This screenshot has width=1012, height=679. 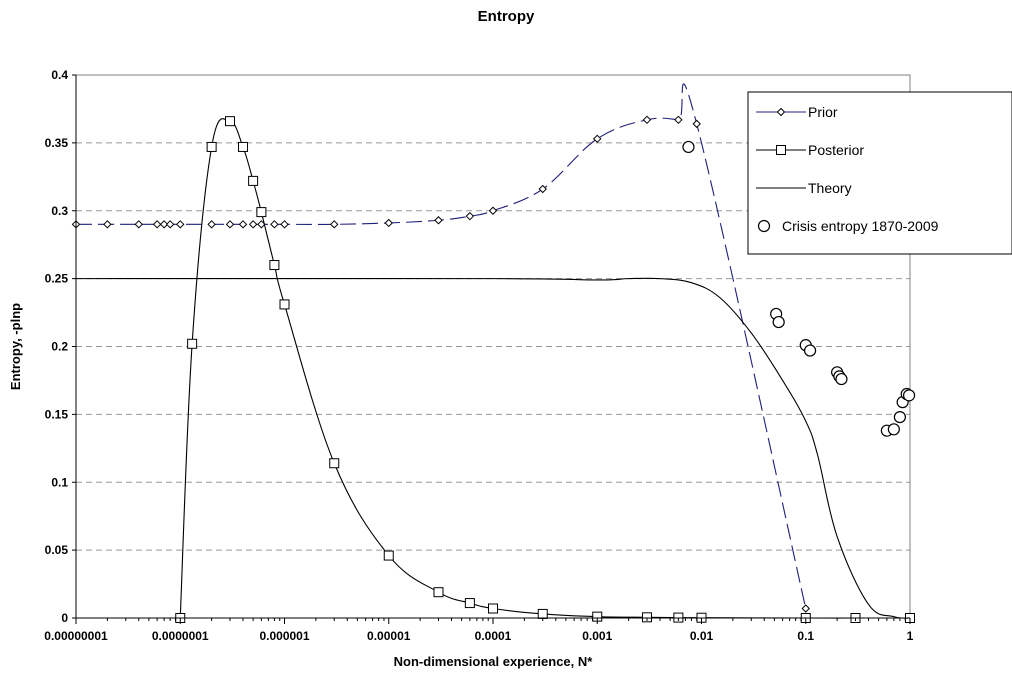 I want to click on y-tick-label: 0.2, so click(x=59, y=347).